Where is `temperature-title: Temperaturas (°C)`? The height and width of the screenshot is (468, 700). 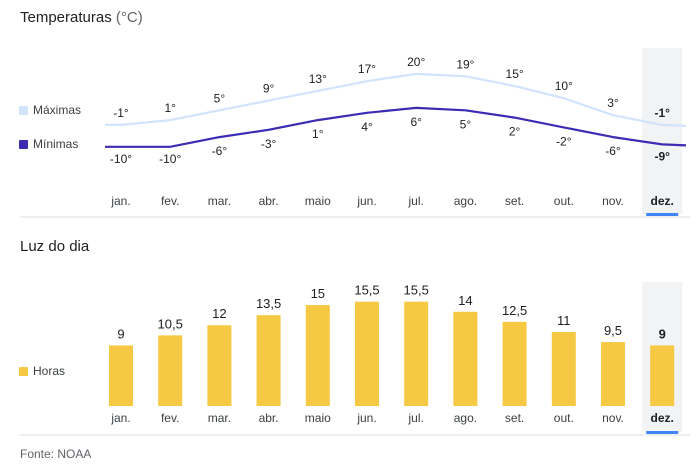
temperature-title: Temperaturas (°C) is located at coordinates (81, 17).